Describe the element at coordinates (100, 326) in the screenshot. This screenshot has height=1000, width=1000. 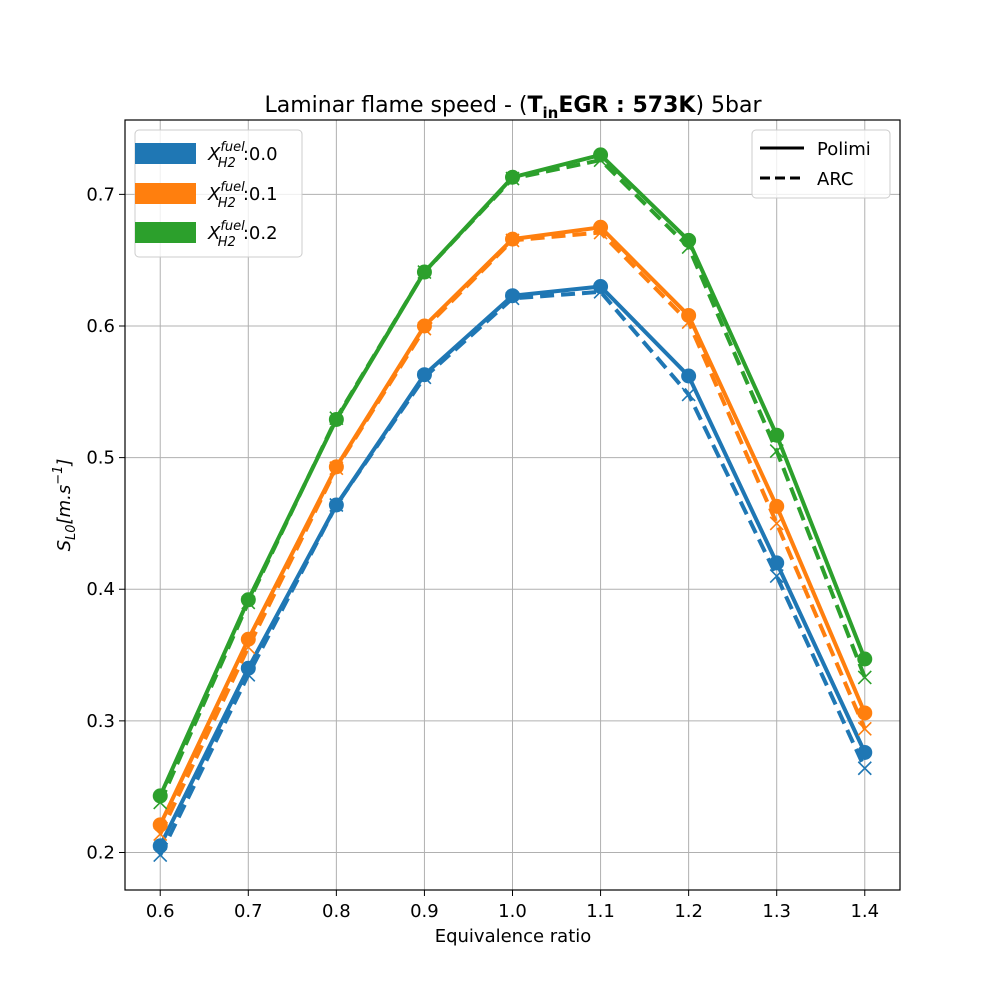
I see `y-tick-label: 0.6` at that location.